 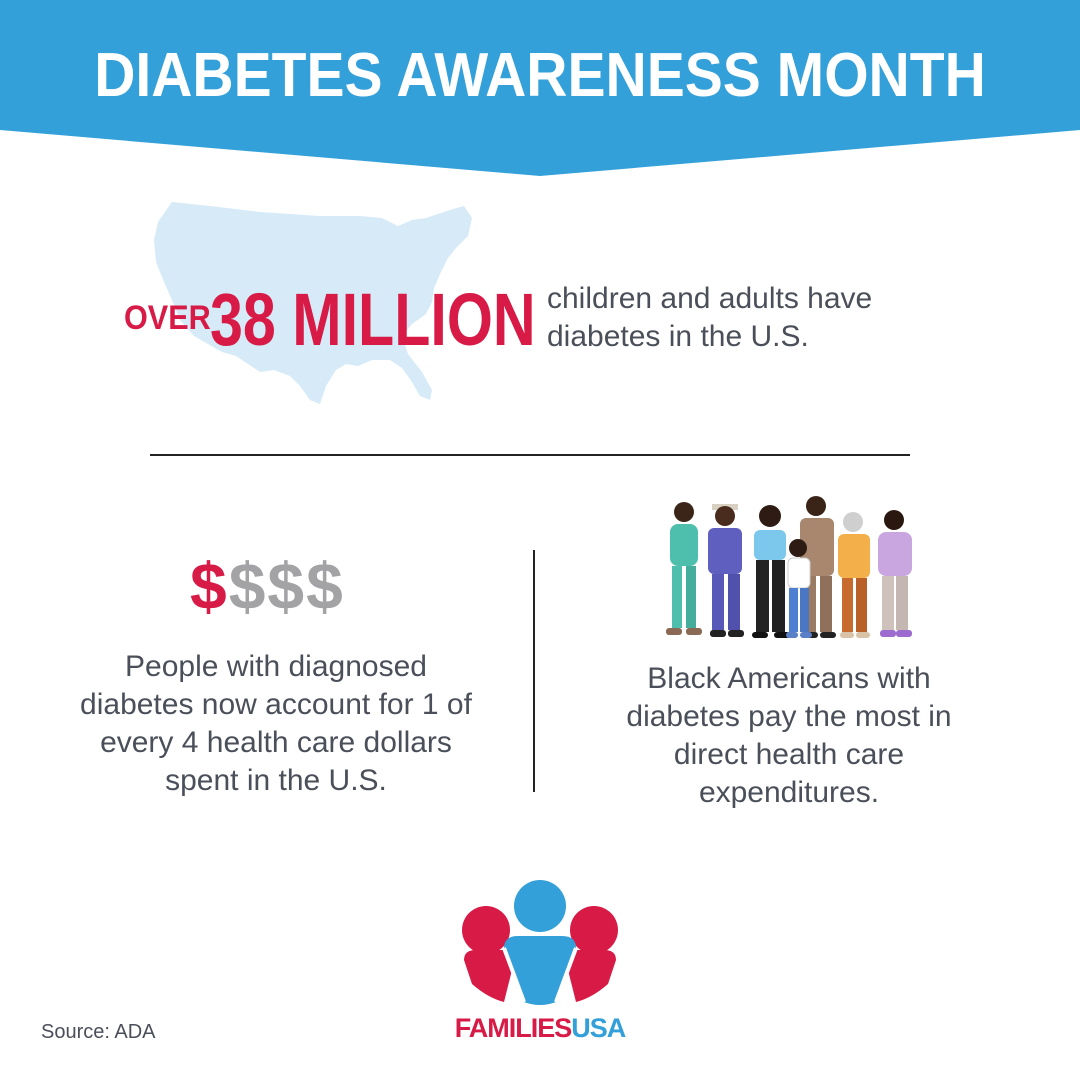 I want to click on families-usa-logo-icon, so click(x=540, y=942).